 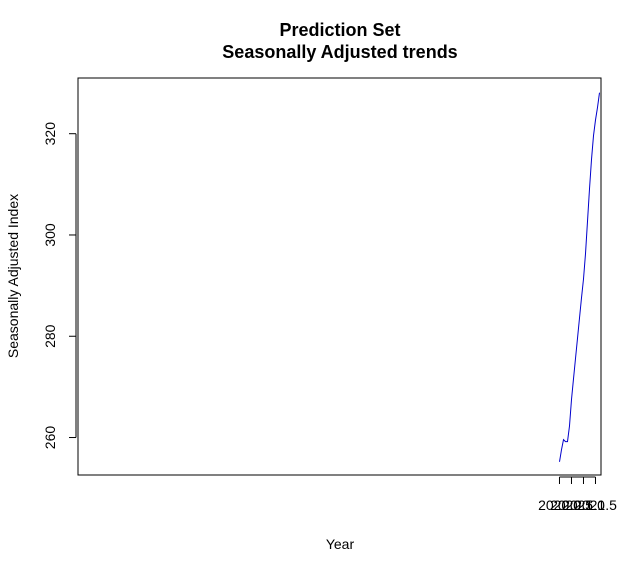 What do you see at coordinates (571, 505) in the screenshot?
I see `x-tick-label: 2020.5` at bounding box center [571, 505].